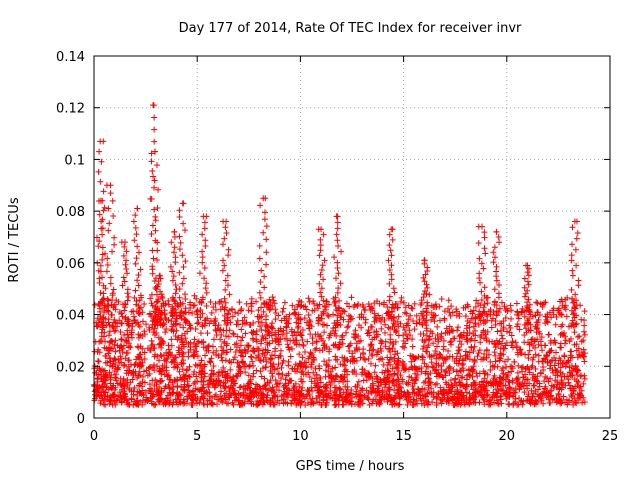 The height and width of the screenshot is (480, 640). I want to click on y-tick-label: 0.02, so click(70, 367).